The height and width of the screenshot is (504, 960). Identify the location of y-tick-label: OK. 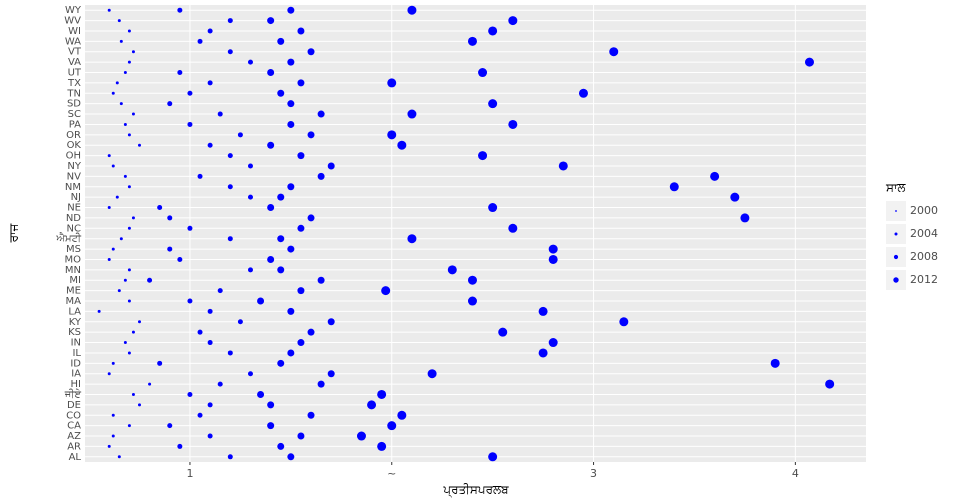
(74, 145).